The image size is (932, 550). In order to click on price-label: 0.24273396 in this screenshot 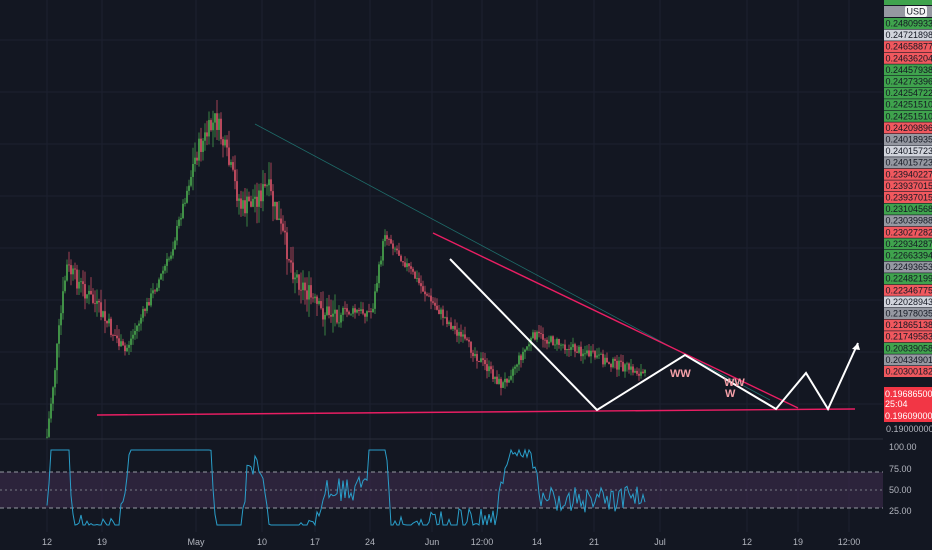, I will do `click(909, 82)`.